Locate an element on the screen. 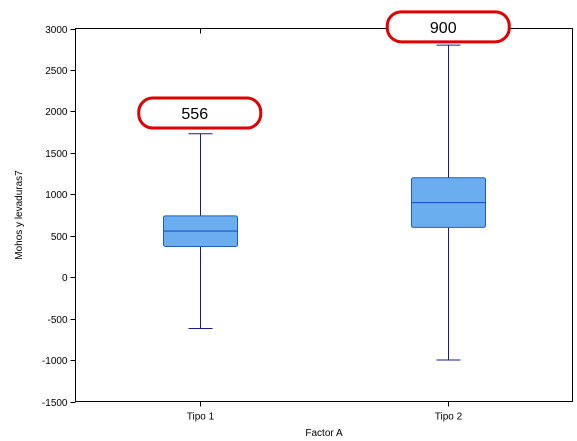  y-tick-label: 2500 is located at coordinates (56, 71).